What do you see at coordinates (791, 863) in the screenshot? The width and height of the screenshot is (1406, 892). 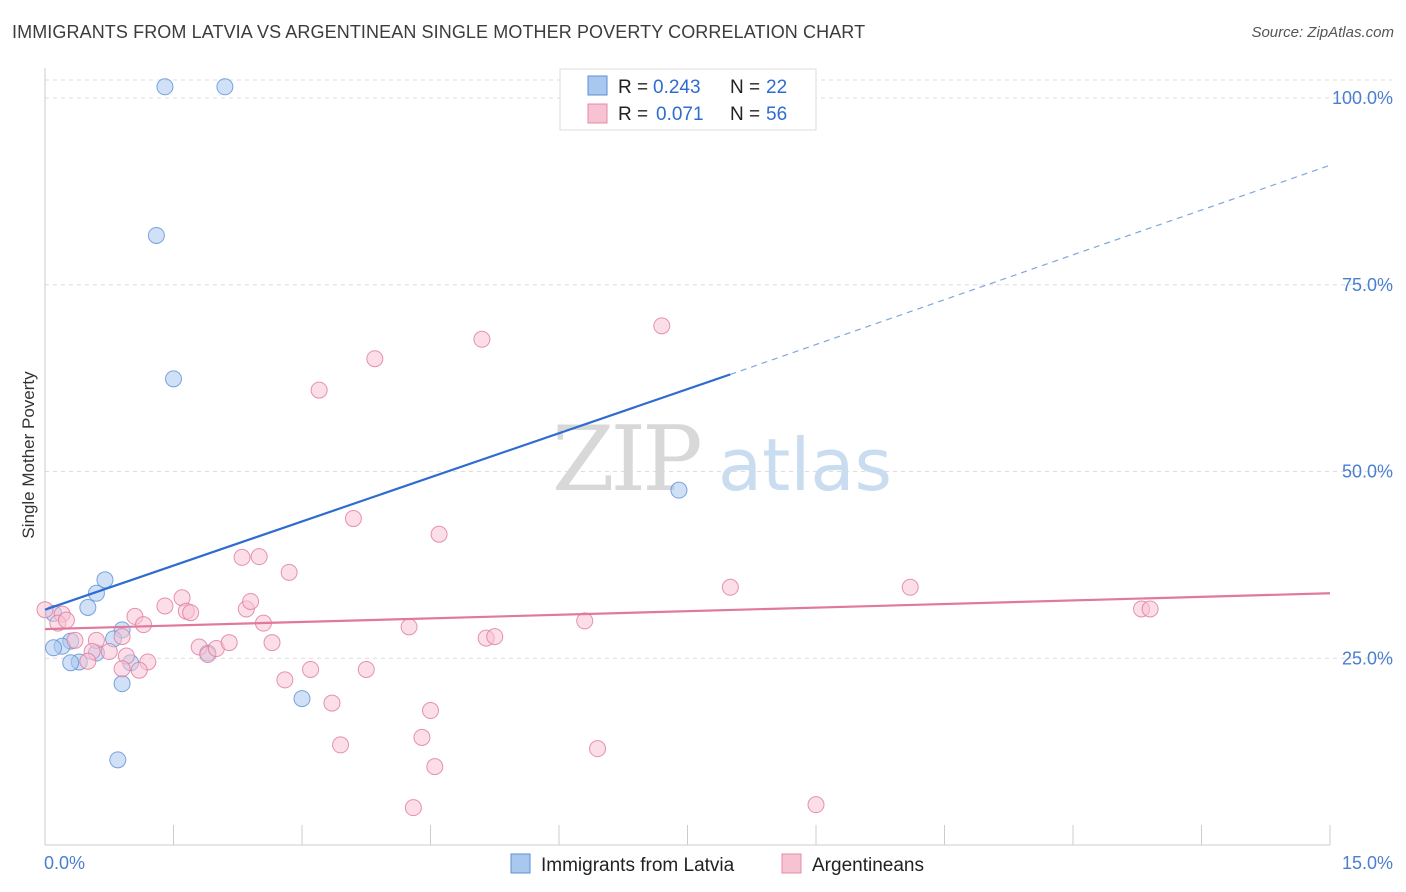 I see `legend-swatch-bottom-argentineans` at bounding box center [791, 863].